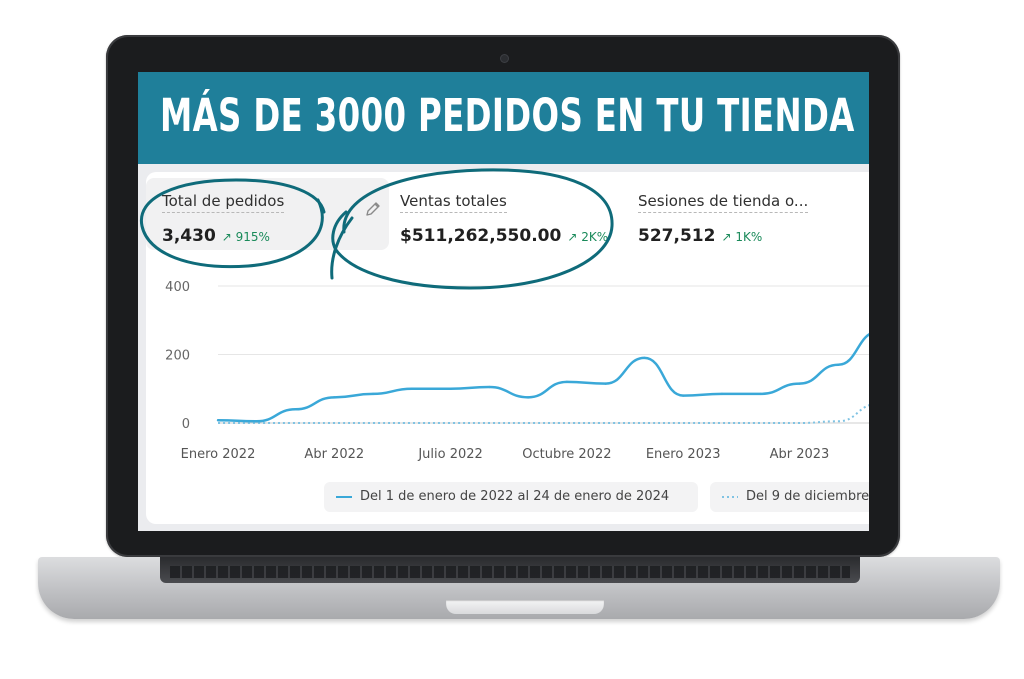 Image resolution: width=1024 pixels, height=679 pixels. Describe the element at coordinates (223, 202) in the screenshot. I see `metric-label: Total de pedidos` at that location.